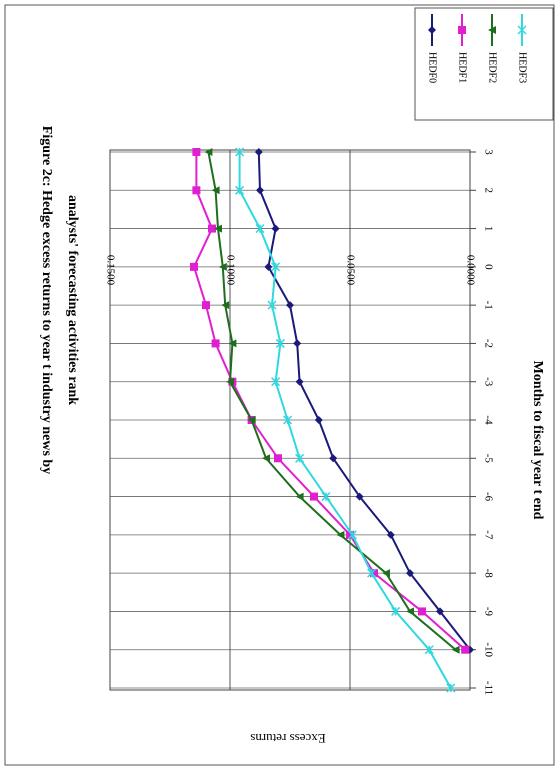 The image size is (560, 772). Describe the element at coordinates (488, 343) in the screenshot. I see `x-tick-label: -2` at that location.